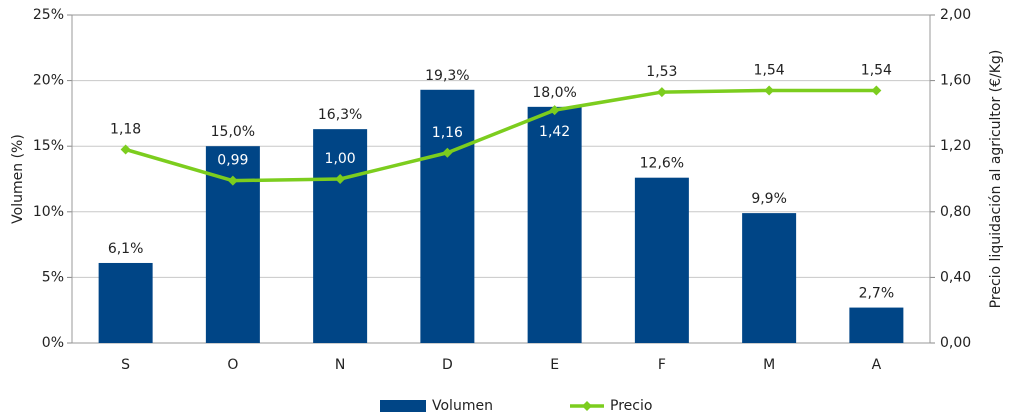 This screenshot has height=418, width=1011. I want to click on legend-label: Precio, so click(631, 406).